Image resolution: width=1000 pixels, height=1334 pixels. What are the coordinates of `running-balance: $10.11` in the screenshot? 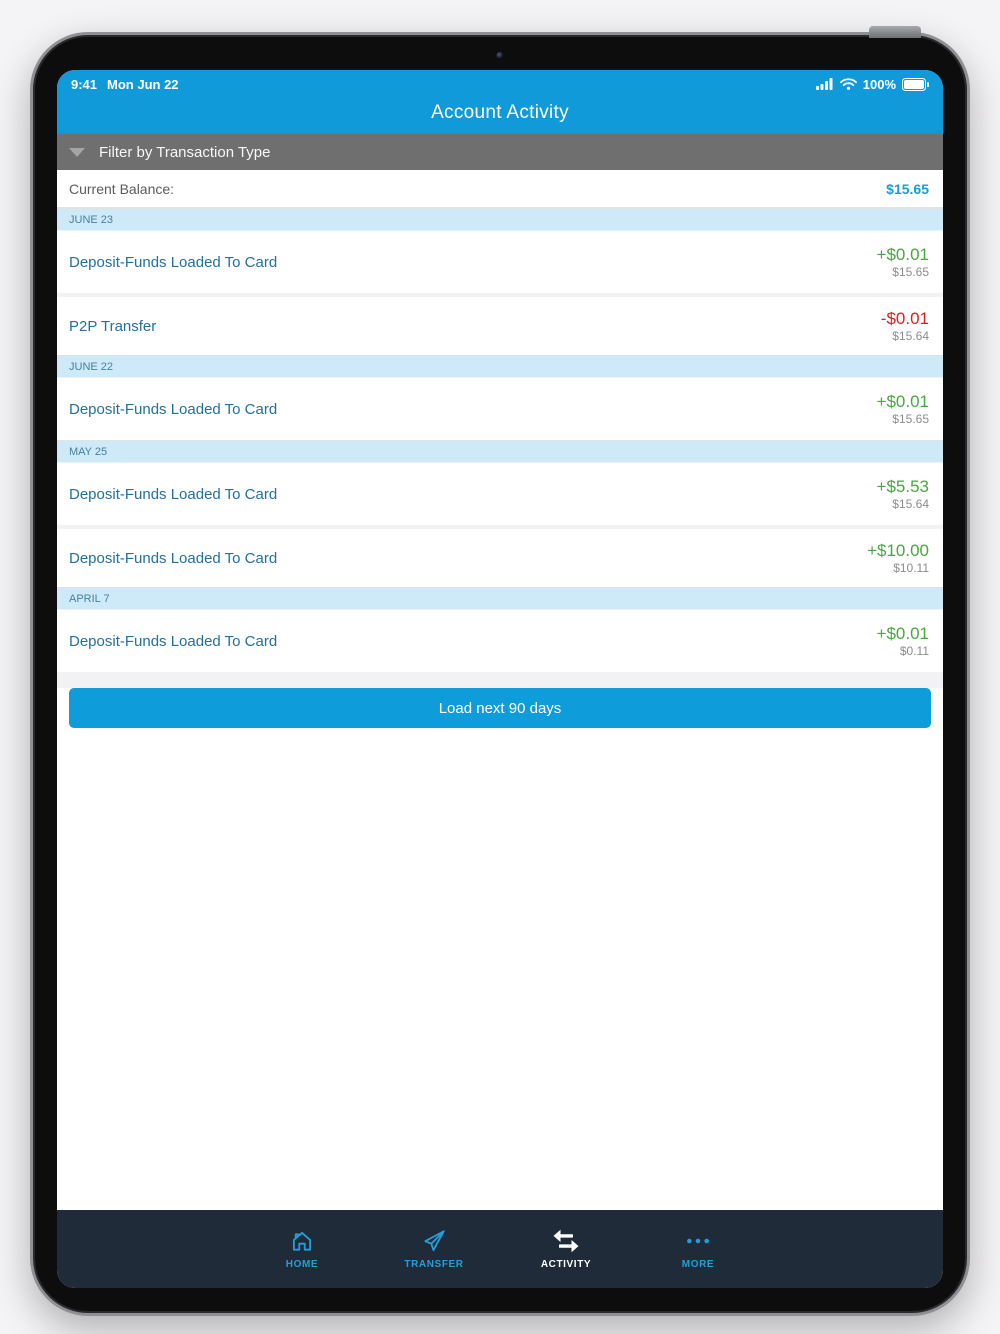 It's located at (911, 567).